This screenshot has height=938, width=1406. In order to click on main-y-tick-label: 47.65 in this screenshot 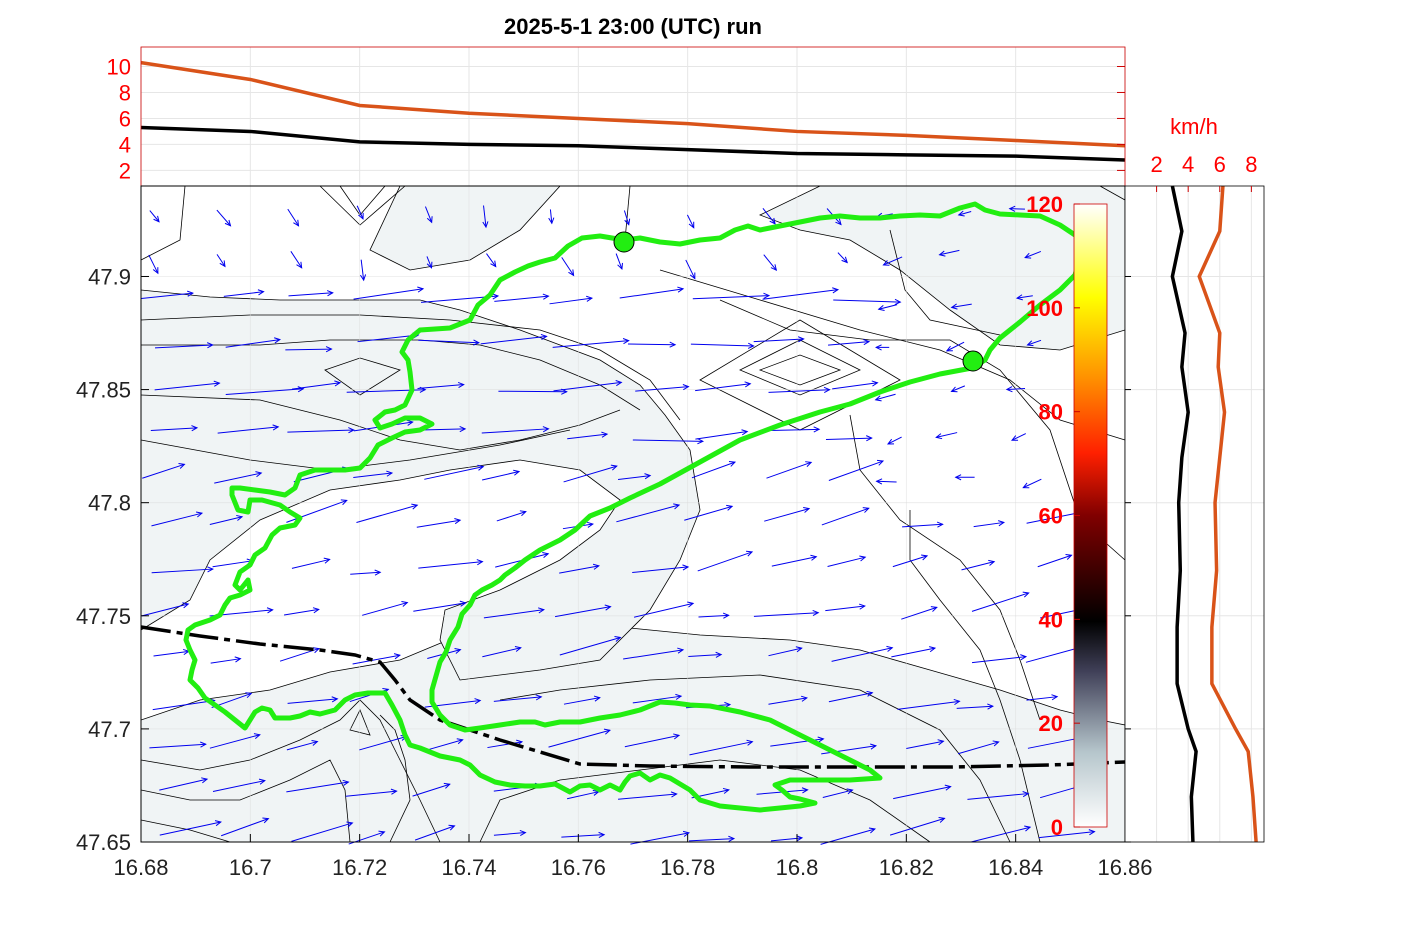, I will do `click(103, 842)`.